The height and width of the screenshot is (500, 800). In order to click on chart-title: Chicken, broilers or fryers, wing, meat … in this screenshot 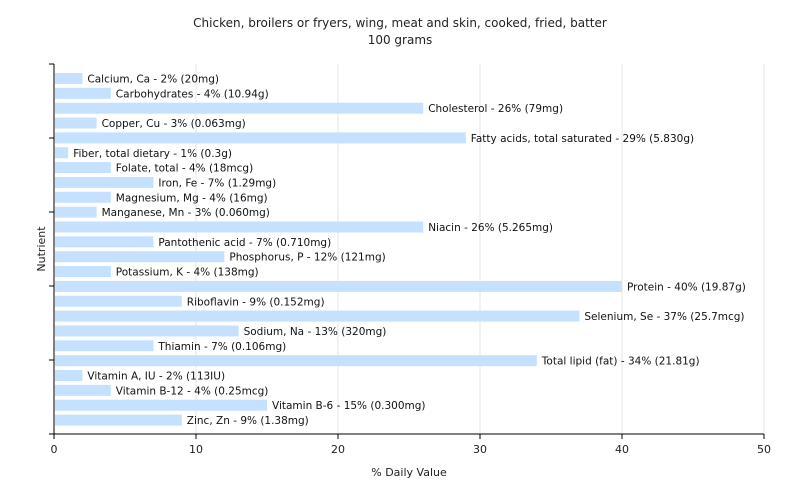, I will do `click(400, 23)`.